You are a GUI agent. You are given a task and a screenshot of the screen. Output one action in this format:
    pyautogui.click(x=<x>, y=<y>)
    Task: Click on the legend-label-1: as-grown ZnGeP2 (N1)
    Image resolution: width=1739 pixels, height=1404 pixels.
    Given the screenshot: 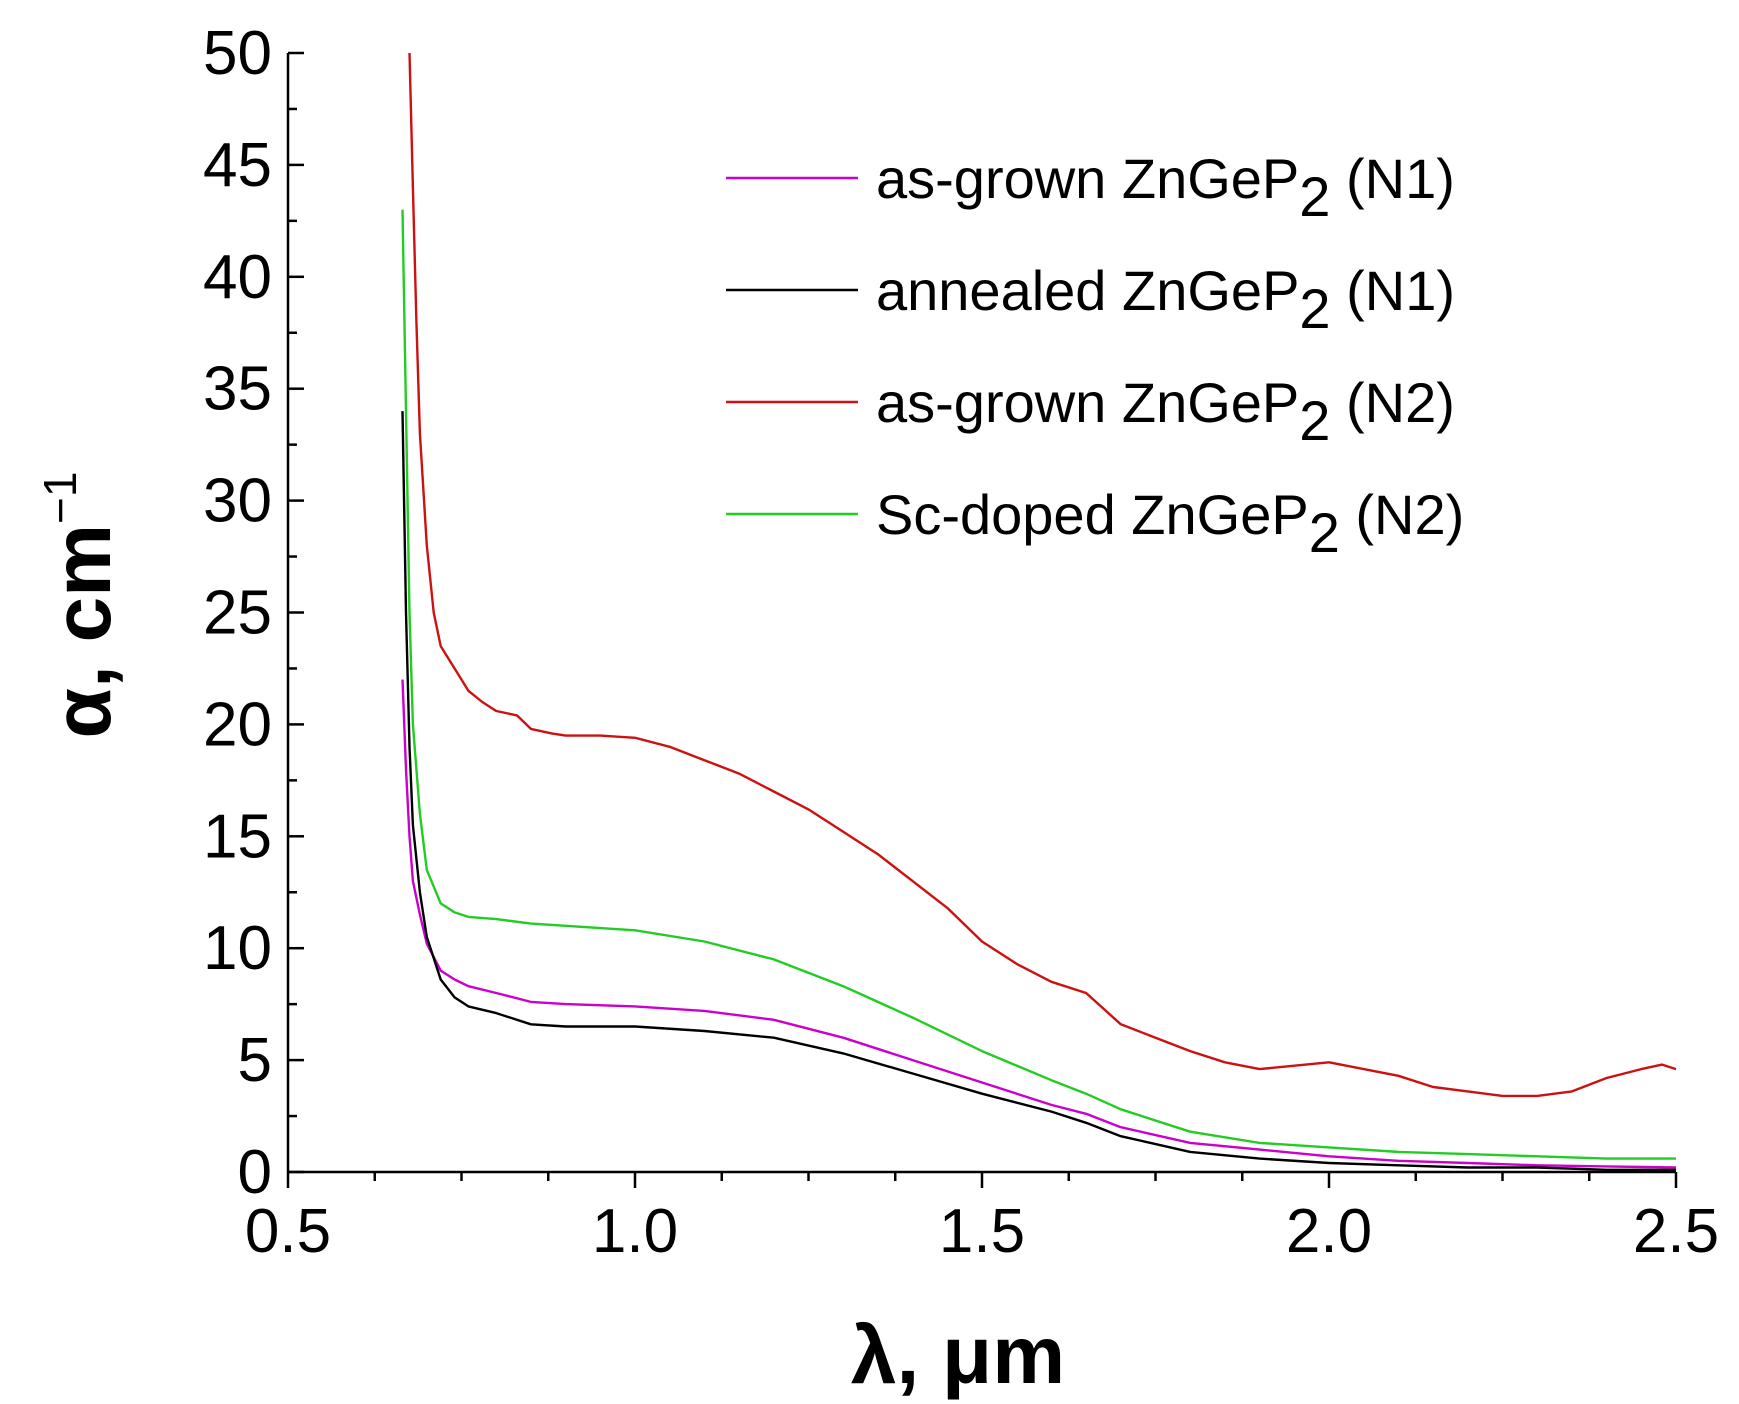 What is the action you would take?
    pyautogui.click(x=1165, y=187)
    